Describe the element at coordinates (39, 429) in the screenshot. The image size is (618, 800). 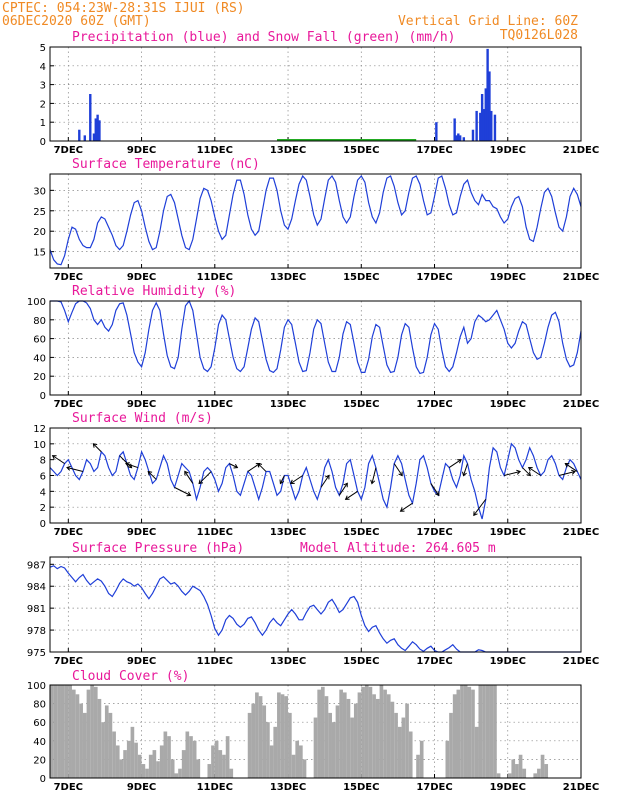
I see `wind-y-tick-label: 12` at that location.